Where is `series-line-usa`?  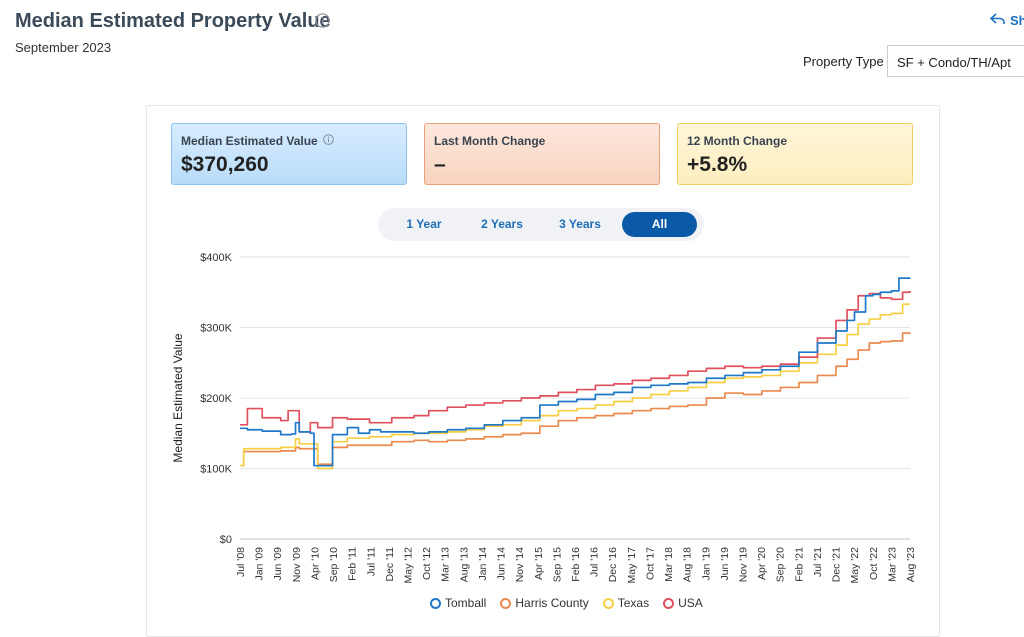
series-line-usa is located at coordinates (575, 361).